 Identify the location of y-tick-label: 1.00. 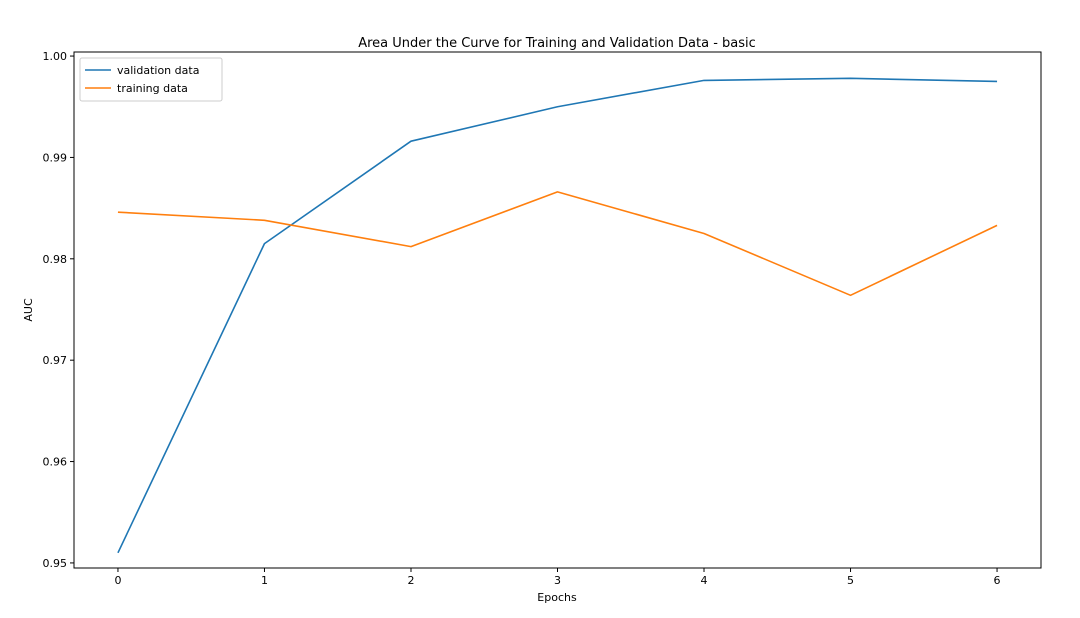
(55, 56).